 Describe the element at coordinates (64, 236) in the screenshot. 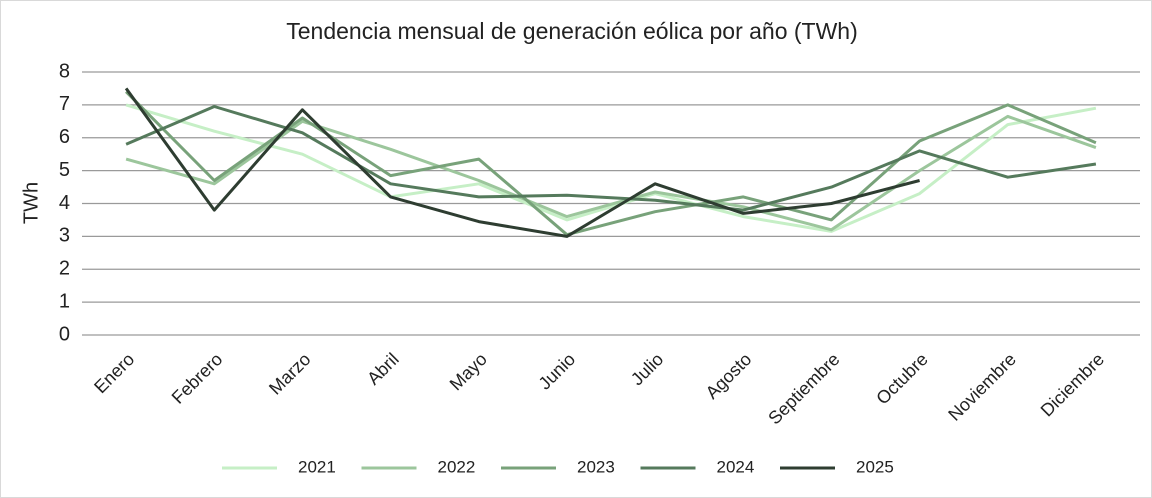

I see `y-tick-label: 3` at that location.